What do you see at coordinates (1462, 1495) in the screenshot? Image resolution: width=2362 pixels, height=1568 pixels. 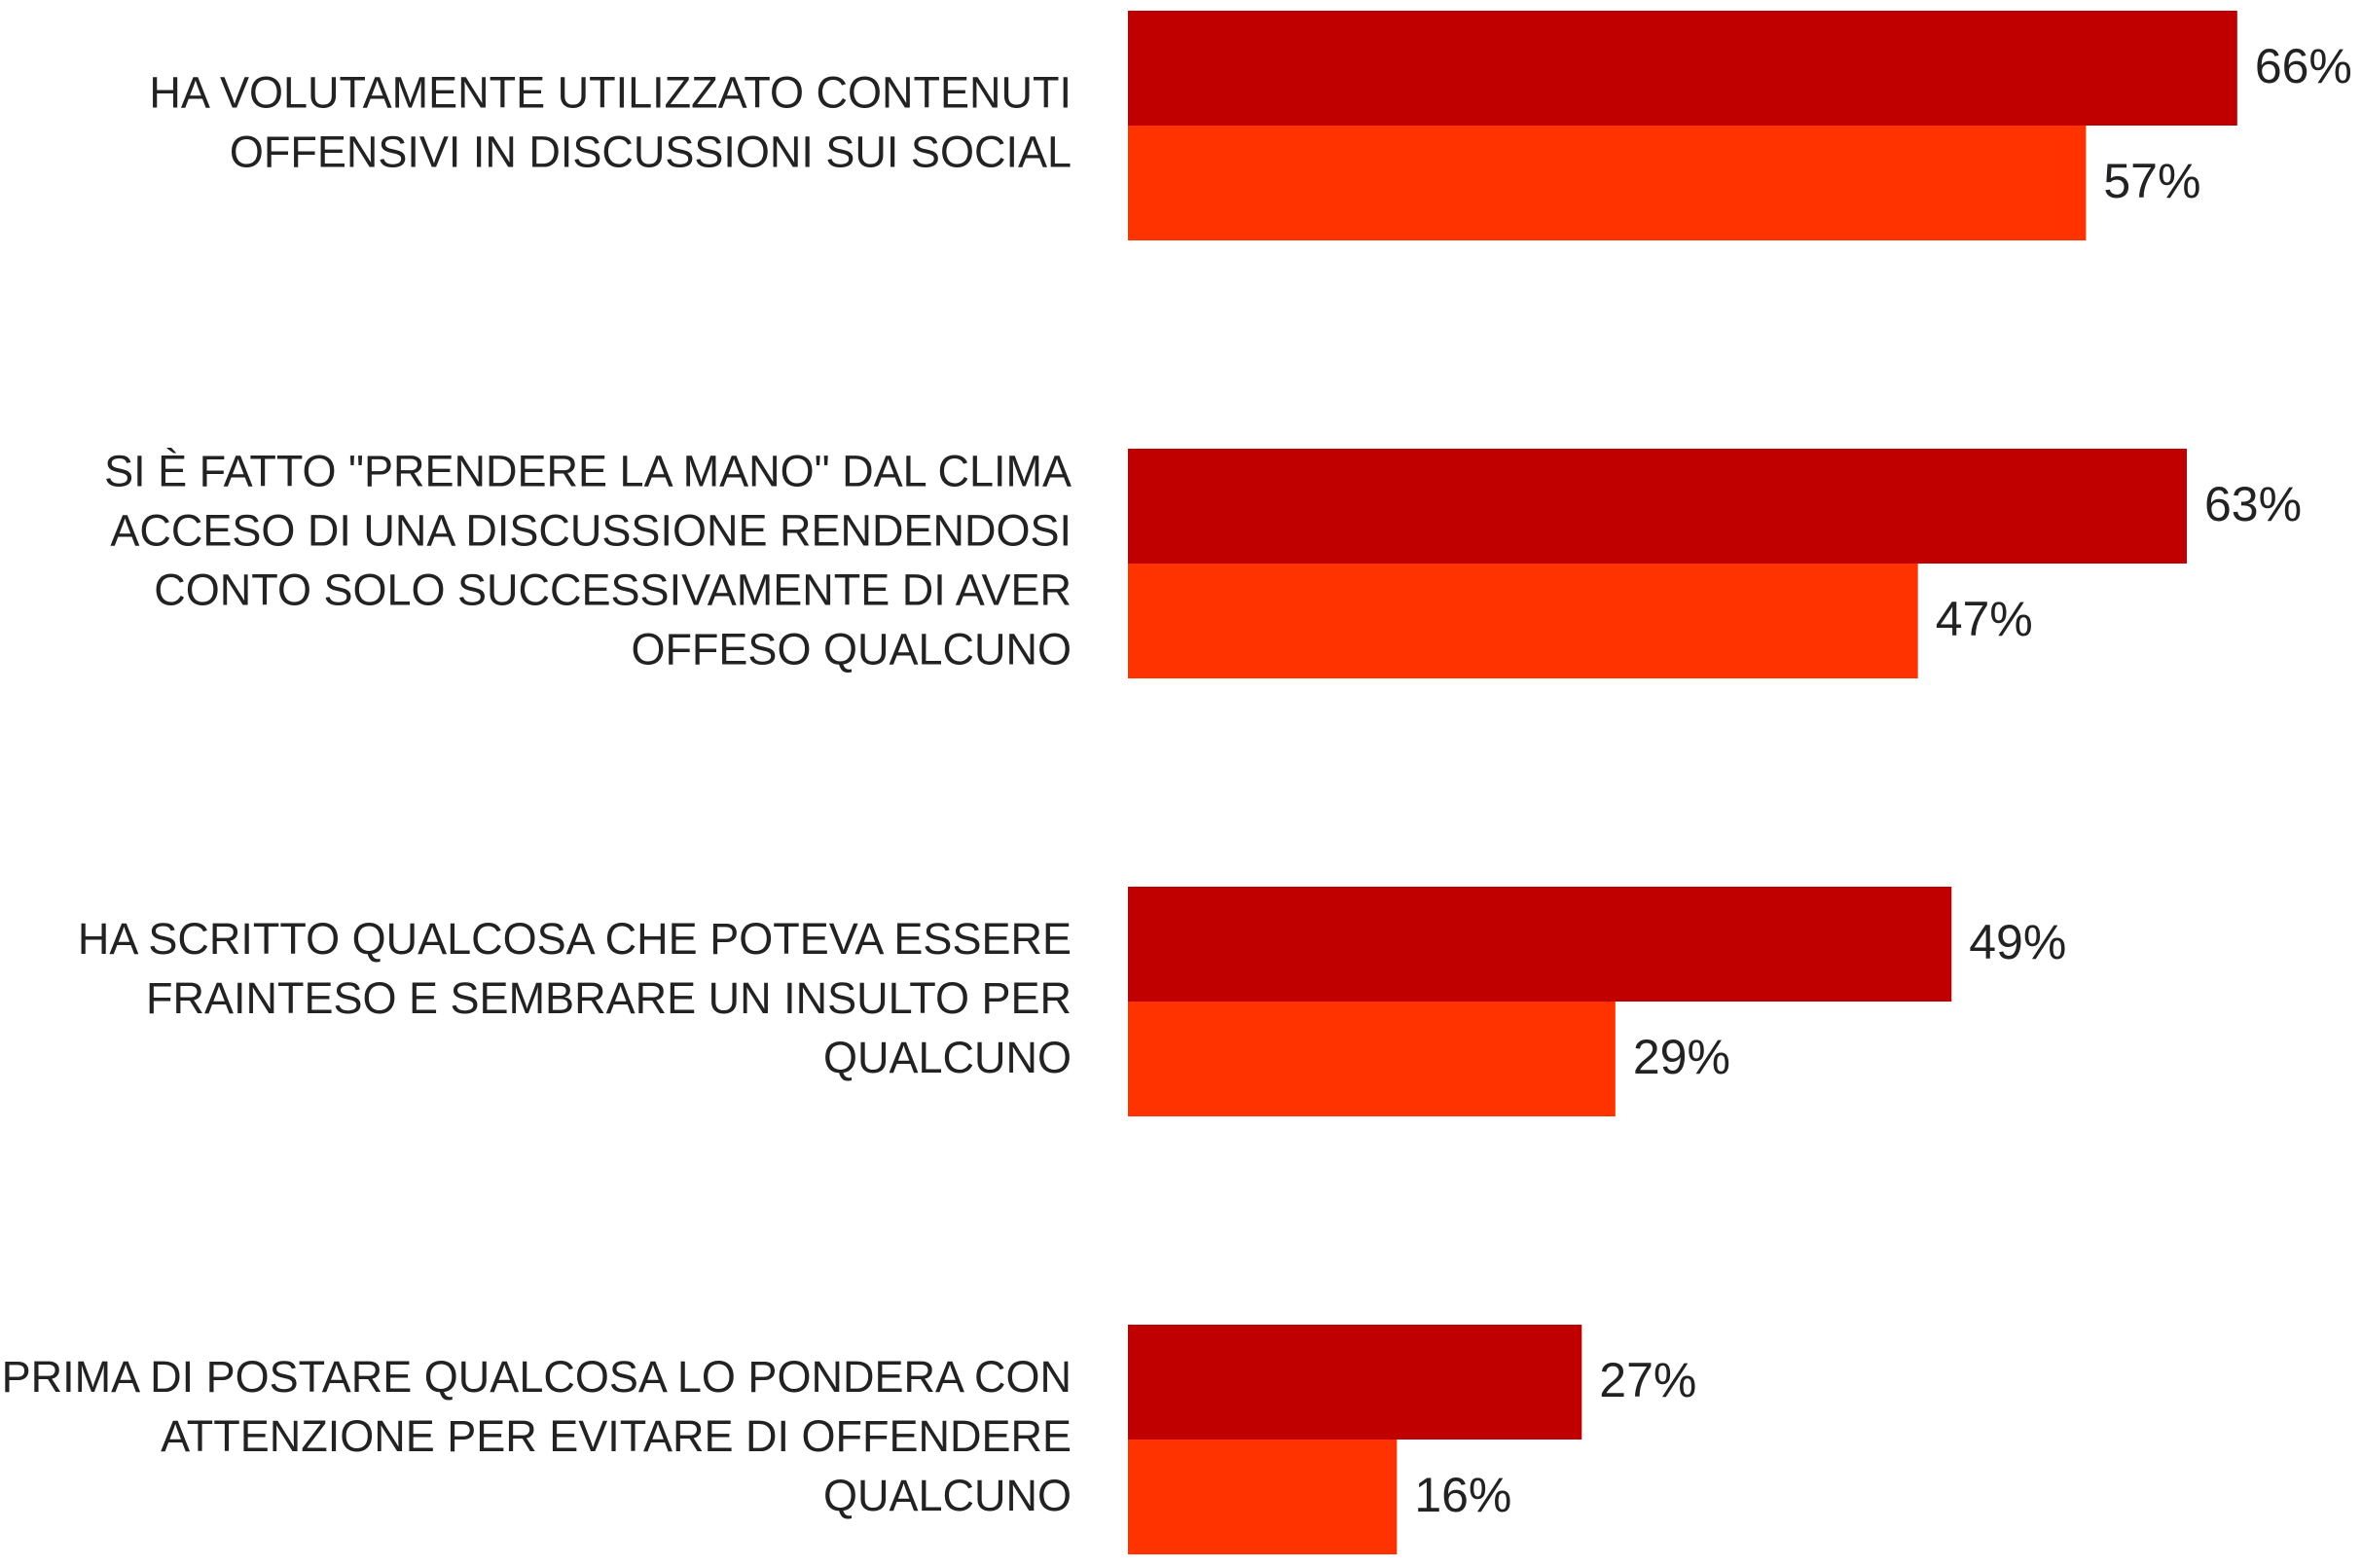 I see `value-label: 16%` at bounding box center [1462, 1495].